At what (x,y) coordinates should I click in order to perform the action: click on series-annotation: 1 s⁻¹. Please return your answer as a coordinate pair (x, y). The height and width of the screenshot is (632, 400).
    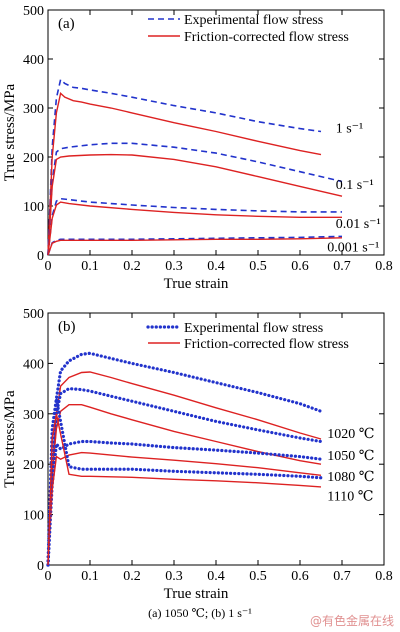
    Looking at the image, I should click on (350, 129).